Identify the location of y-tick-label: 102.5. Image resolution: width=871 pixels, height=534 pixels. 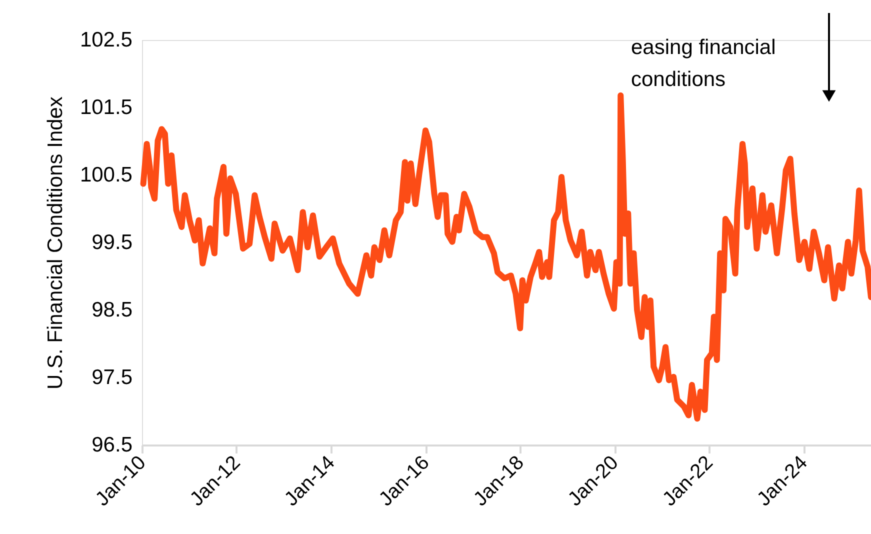
(106, 40).